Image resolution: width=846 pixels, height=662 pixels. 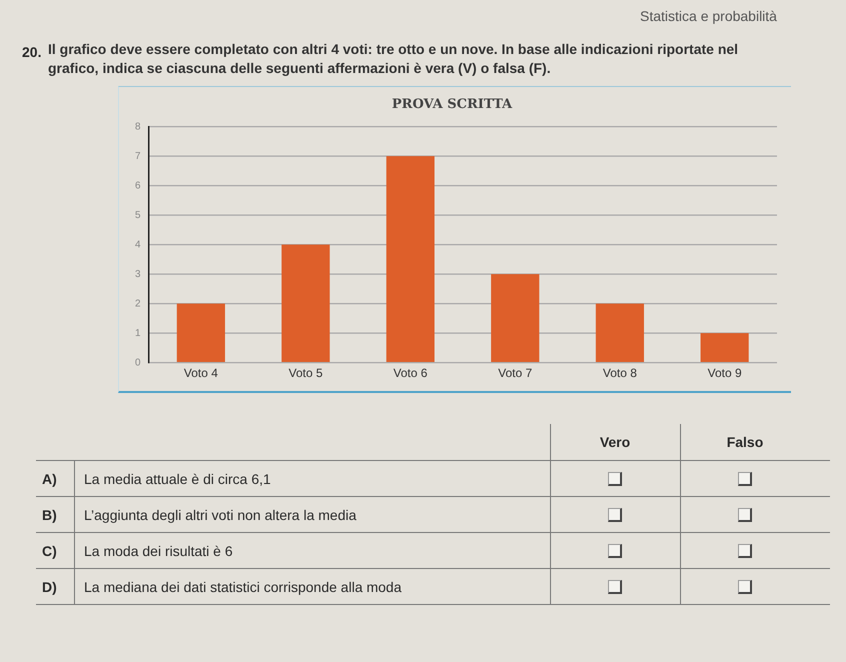 What do you see at coordinates (453, 104) in the screenshot?
I see `chart-title: PROVA SCRITTA` at bounding box center [453, 104].